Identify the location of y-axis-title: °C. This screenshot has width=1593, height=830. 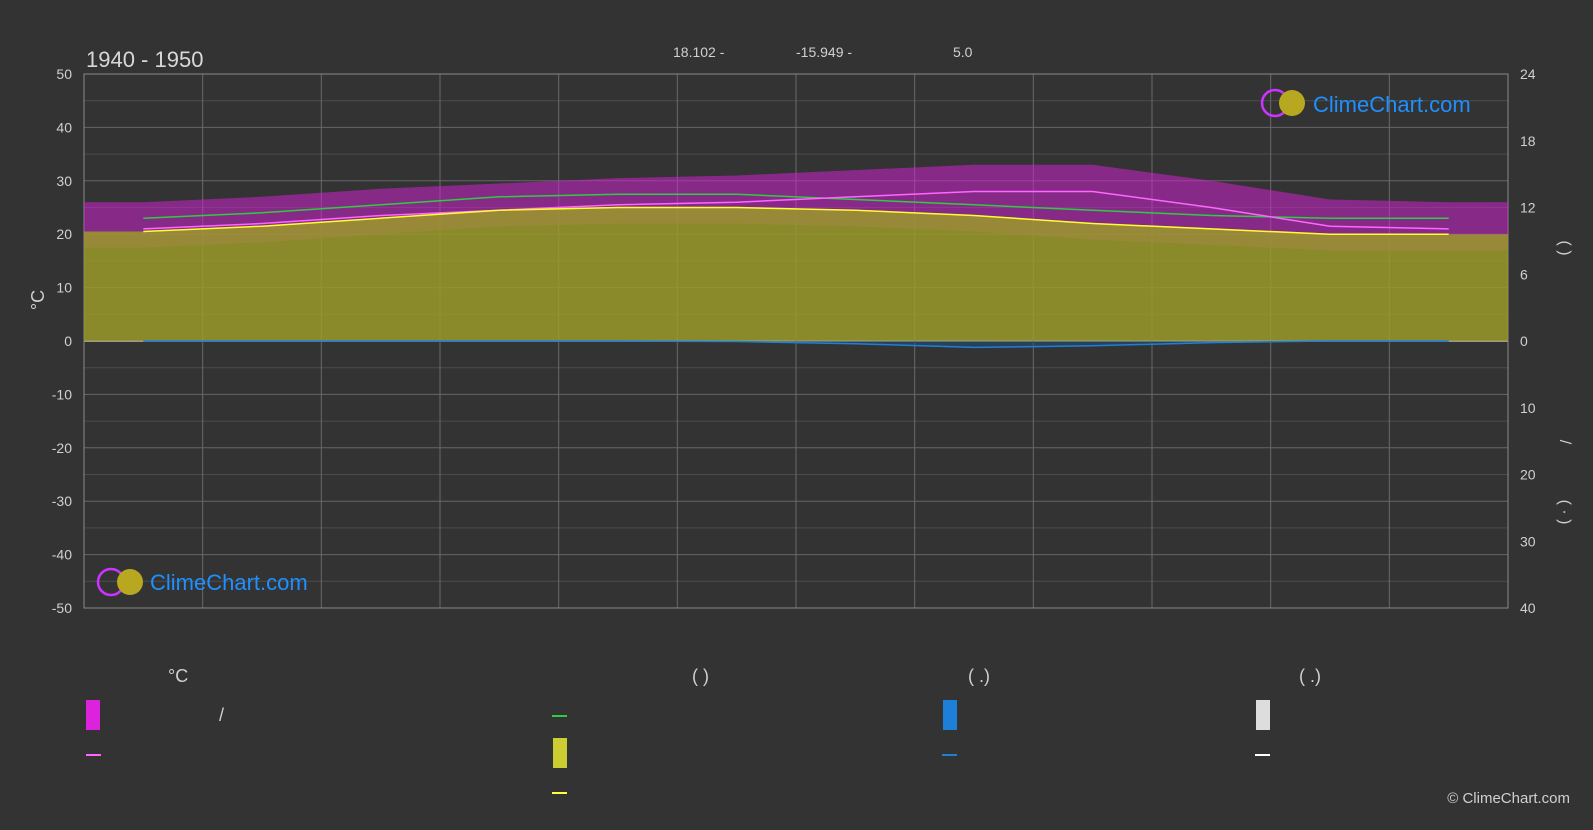
(38, 300).